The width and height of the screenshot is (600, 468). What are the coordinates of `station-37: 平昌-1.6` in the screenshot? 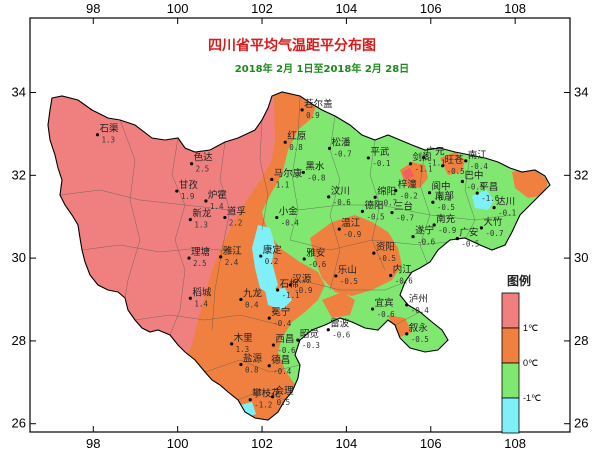 It's located at (487, 192).